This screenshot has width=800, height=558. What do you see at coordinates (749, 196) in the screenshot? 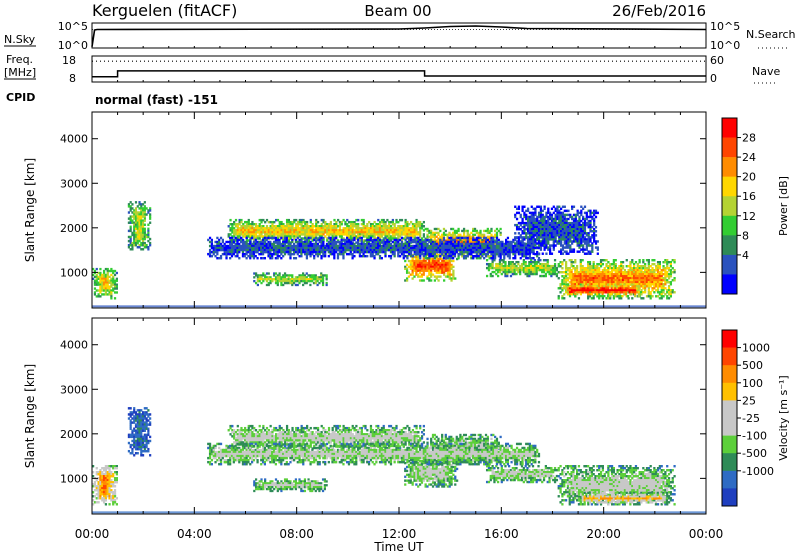
I see `colorbar-tick-label: 16` at bounding box center [749, 196].